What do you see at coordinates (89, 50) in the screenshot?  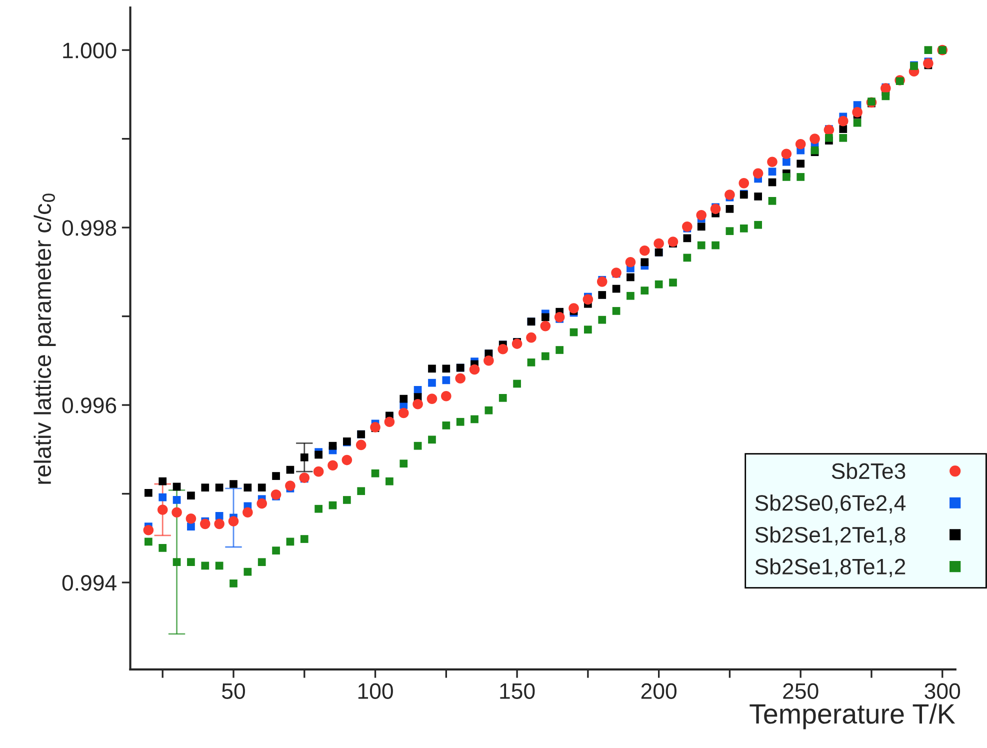 I see `y-tick-label: 1.000` at bounding box center [89, 50].